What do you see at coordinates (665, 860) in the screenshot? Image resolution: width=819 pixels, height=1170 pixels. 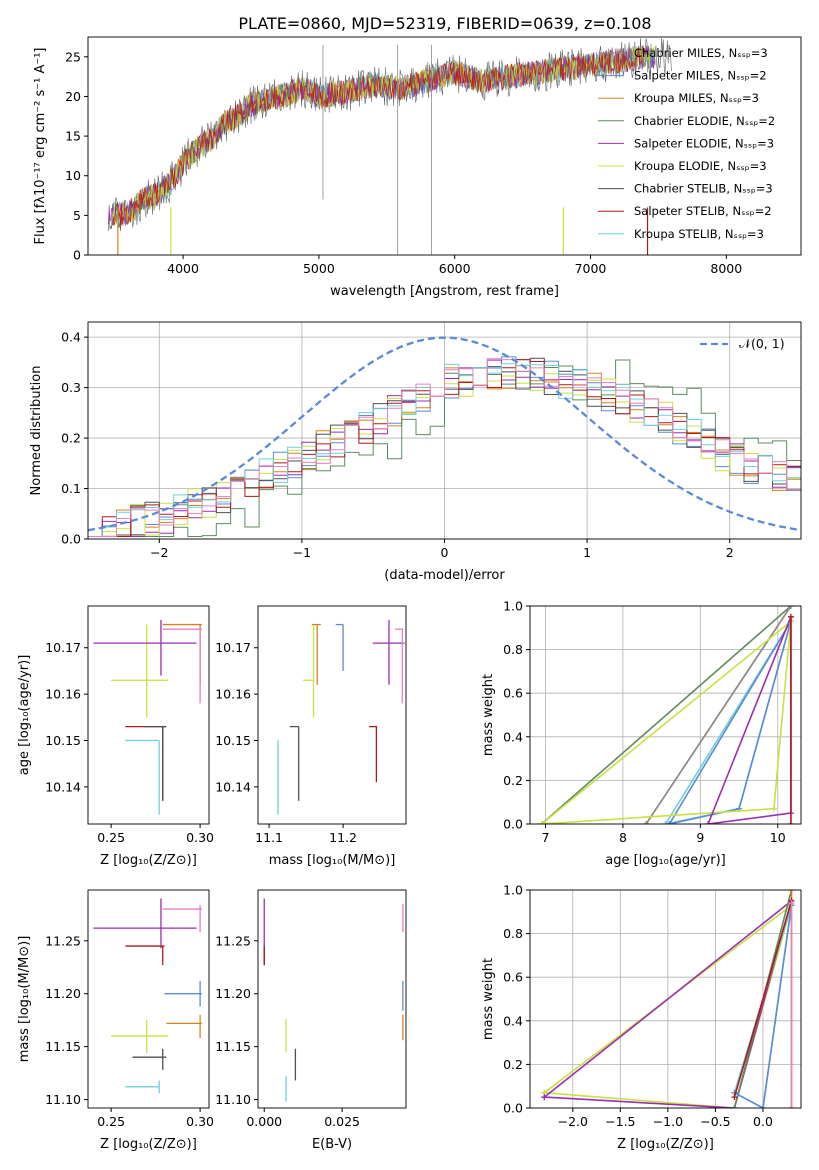 I see `x-axis-label: age [log₁₀(age/yr)]` at bounding box center [665, 860].